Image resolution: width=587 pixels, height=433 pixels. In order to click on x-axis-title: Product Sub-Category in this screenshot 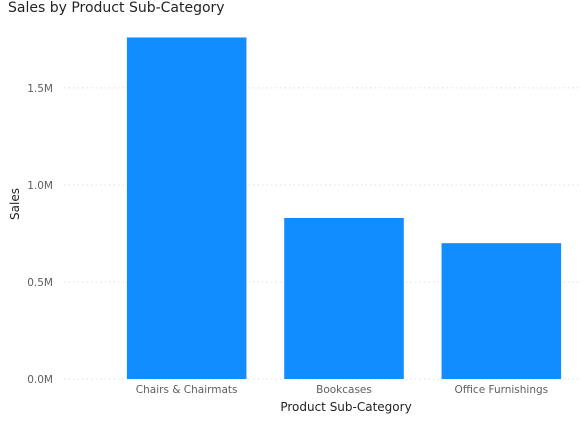, I will do `click(345, 407)`.